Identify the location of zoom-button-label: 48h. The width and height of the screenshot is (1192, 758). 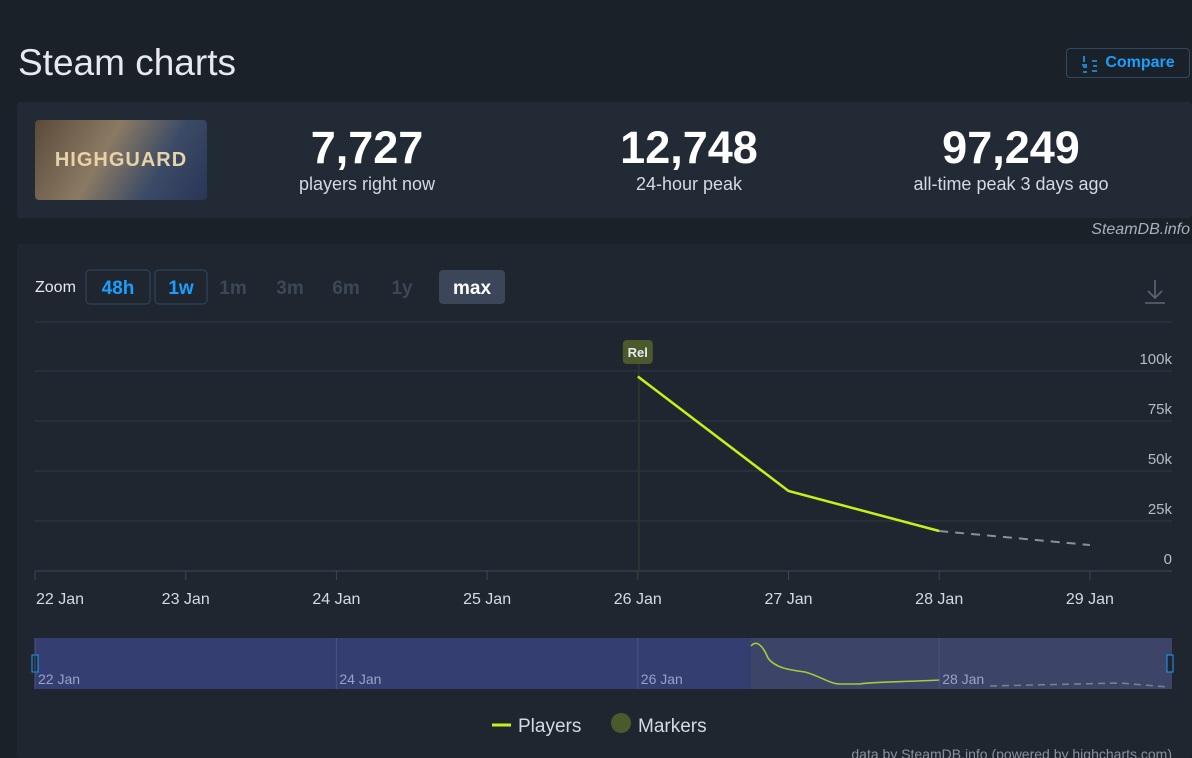
(118, 288).